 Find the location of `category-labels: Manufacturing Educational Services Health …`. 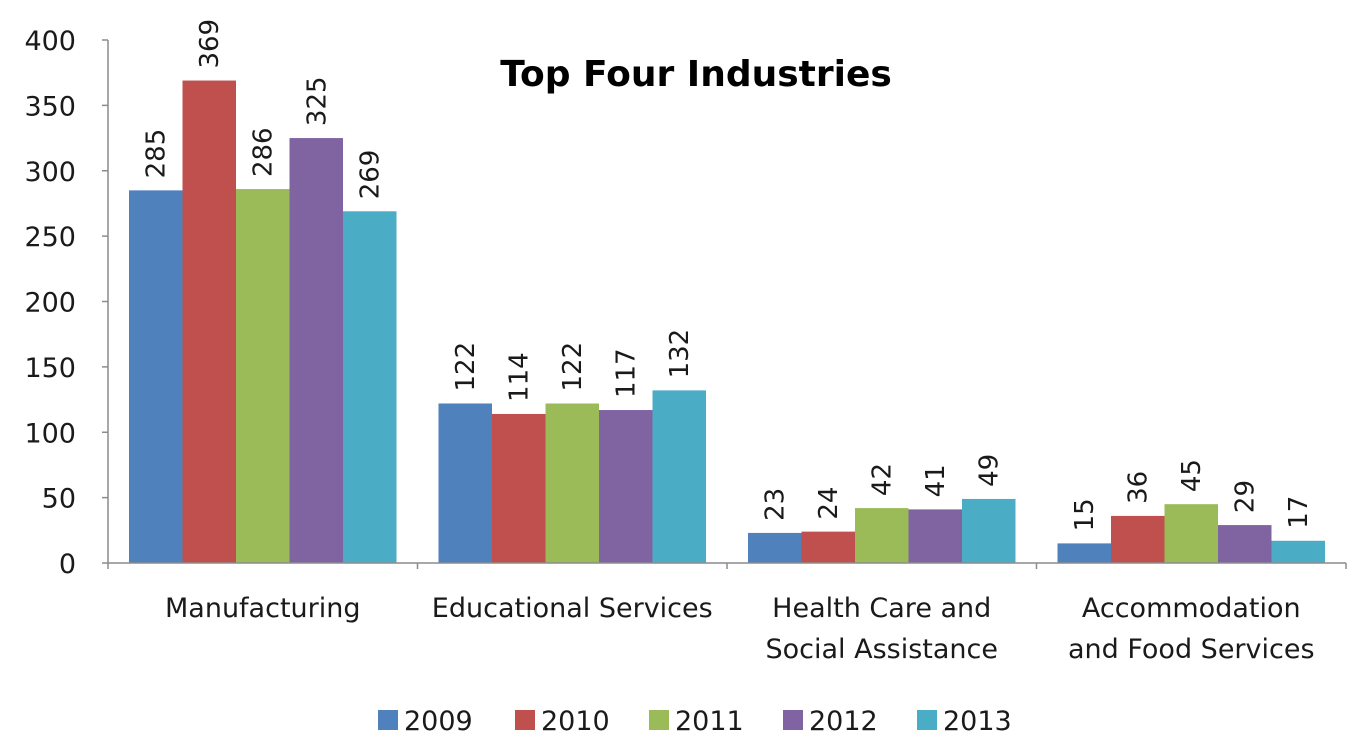

category-labels: Manufacturing Educational Services Health … is located at coordinates (740, 629).